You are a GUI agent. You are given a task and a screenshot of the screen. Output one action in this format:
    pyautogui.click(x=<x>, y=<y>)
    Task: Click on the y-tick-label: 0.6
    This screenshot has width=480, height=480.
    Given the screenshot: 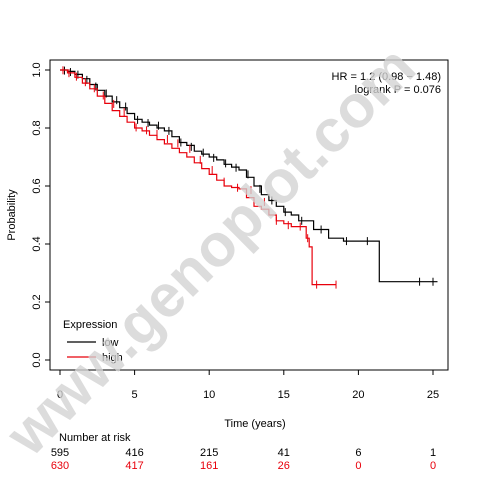 What is the action you would take?
    pyautogui.click(x=37, y=185)
    